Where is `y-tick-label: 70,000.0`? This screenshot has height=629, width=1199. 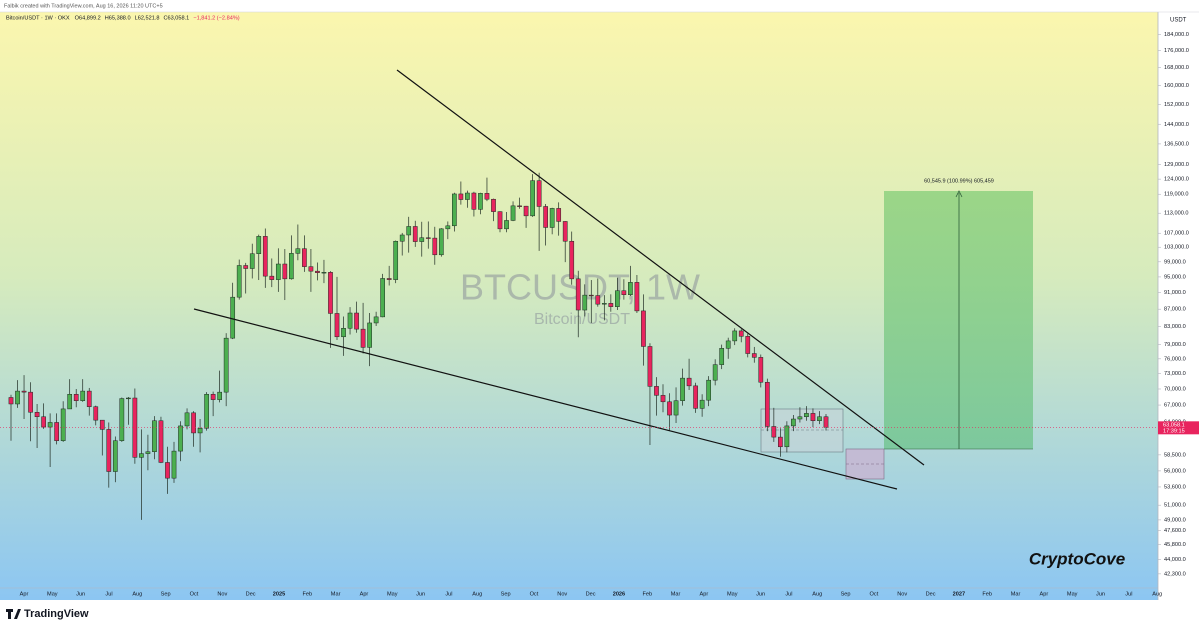
y-tick-label: 70,000.0 is located at coordinates (1175, 389).